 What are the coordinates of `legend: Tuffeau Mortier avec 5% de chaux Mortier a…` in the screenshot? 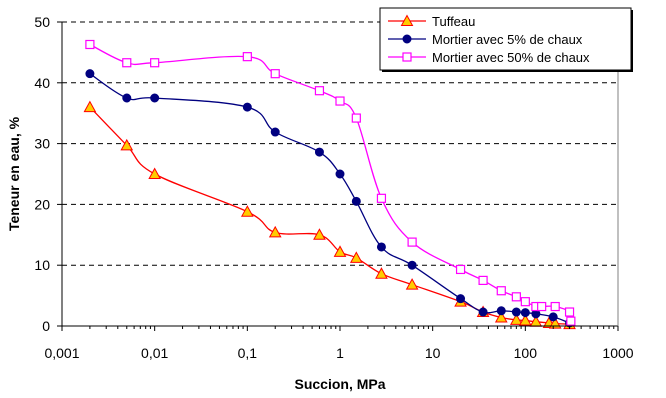 It's located at (506, 39).